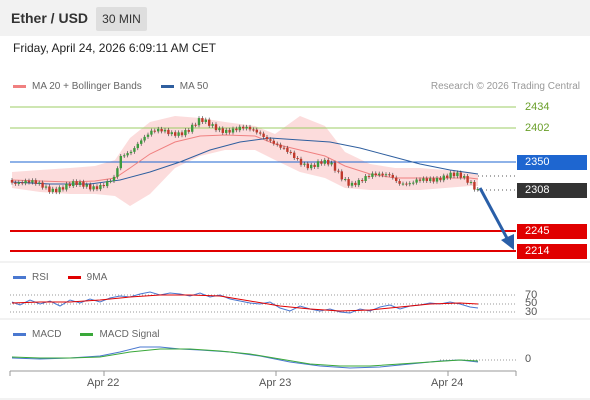  I want to click on interval-button: 30 MIN, so click(121, 19).